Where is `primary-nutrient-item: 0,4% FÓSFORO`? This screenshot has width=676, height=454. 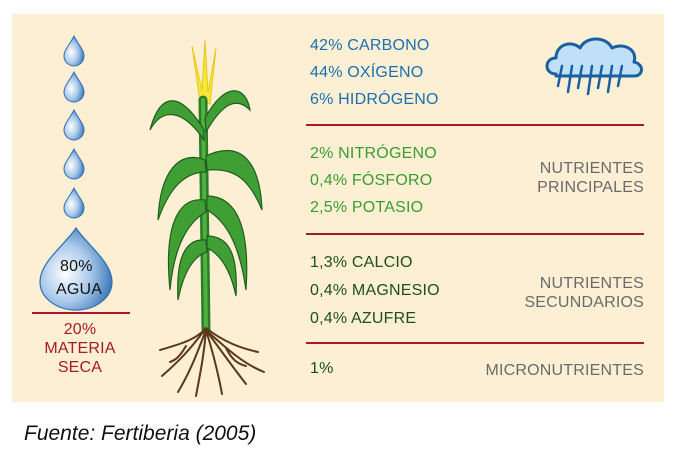 primary-nutrient-item: 0,4% FÓSFORO is located at coordinates (371, 180).